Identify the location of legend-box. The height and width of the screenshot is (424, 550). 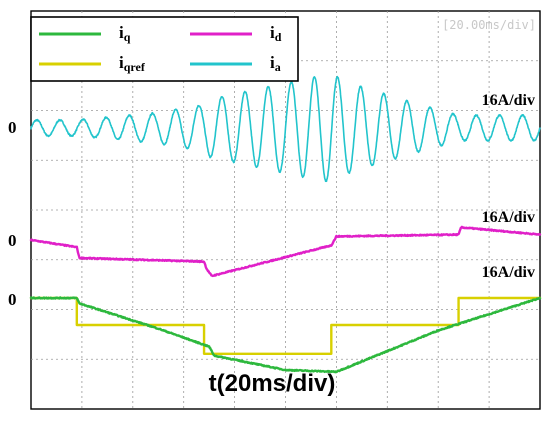
(164, 49).